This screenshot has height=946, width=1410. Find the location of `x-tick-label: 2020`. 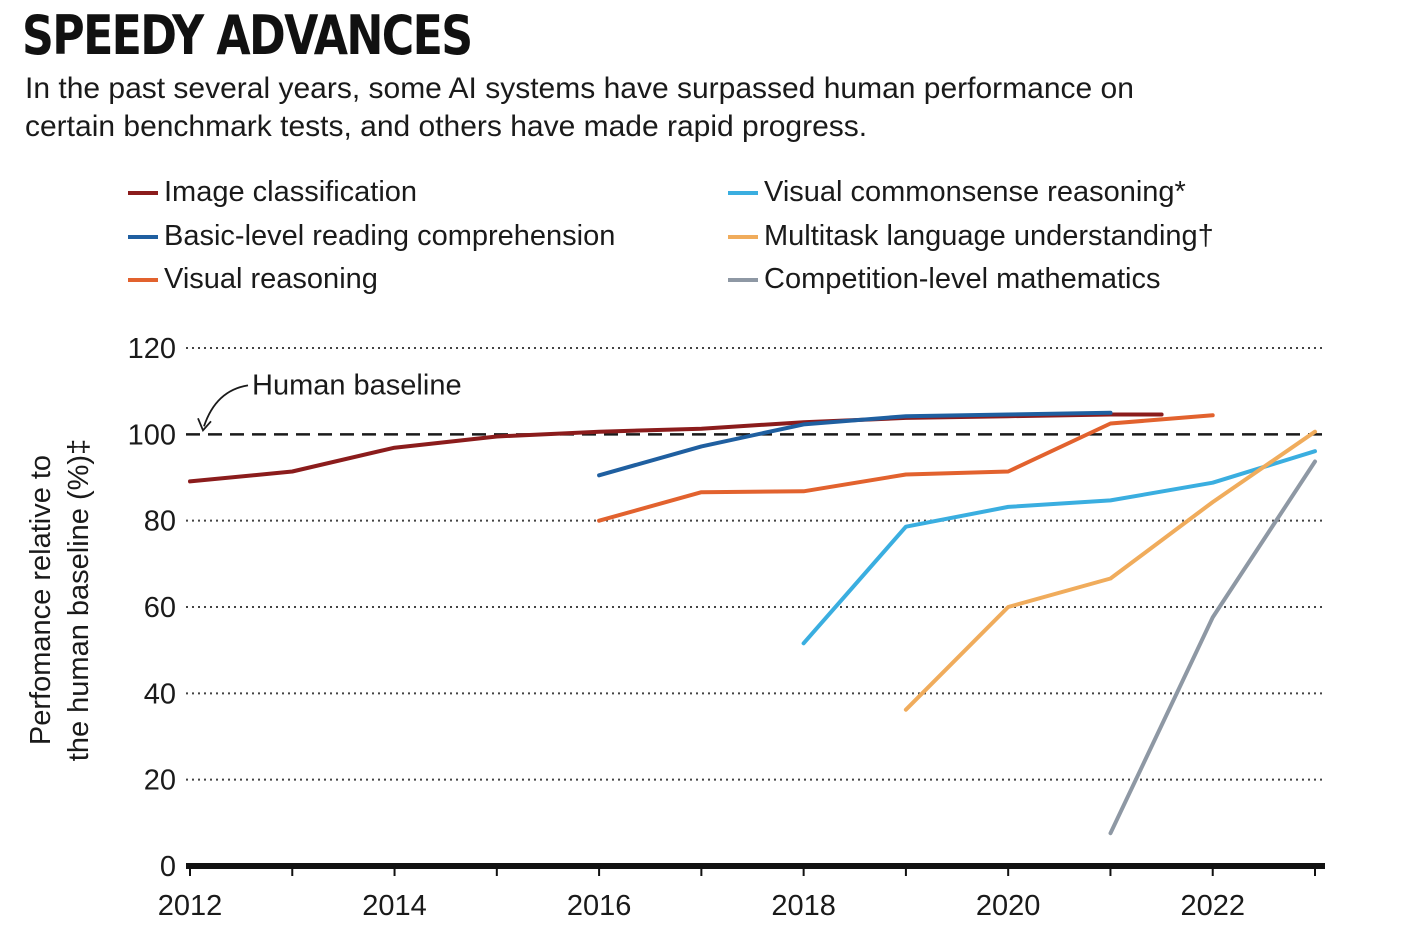

x-tick-label: 2020 is located at coordinates (1008, 906).